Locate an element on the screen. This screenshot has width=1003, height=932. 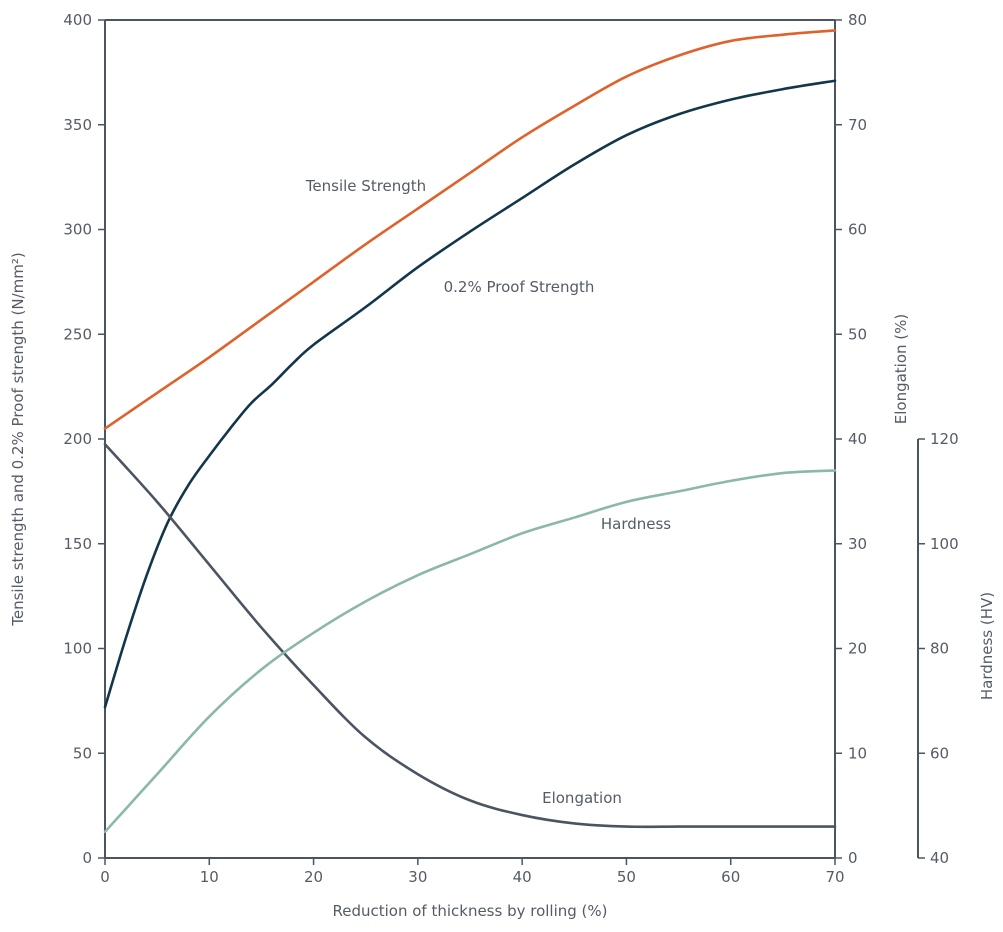
x-tick-label: 70 is located at coordinates (834, 877).